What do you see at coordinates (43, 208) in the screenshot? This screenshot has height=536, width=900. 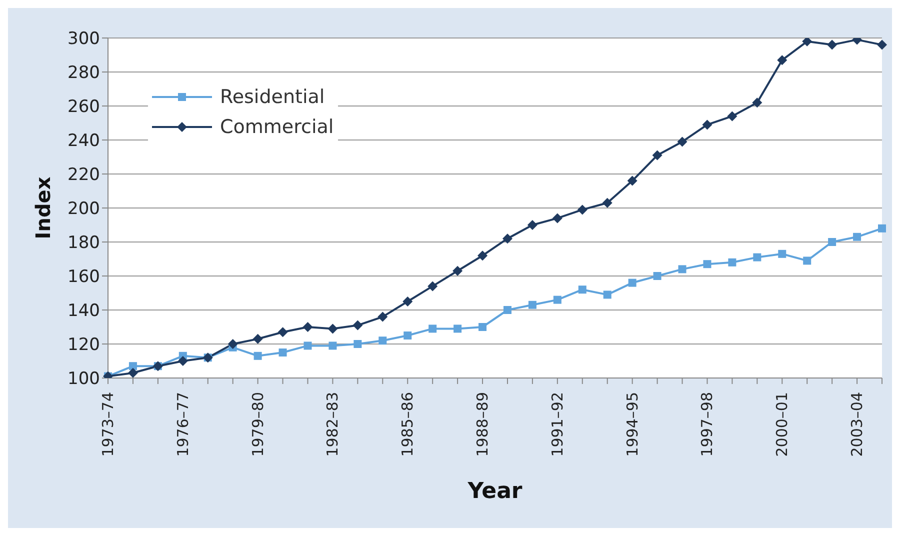 I see `y-axis-title: Index` at bounding box center [43, 208].